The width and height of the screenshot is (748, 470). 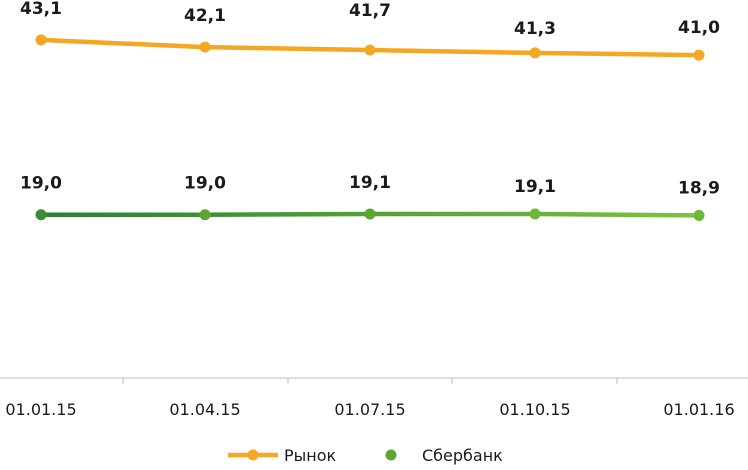 I want to click on x-tick-label: 01.10.15, so click(x=534, y=409).